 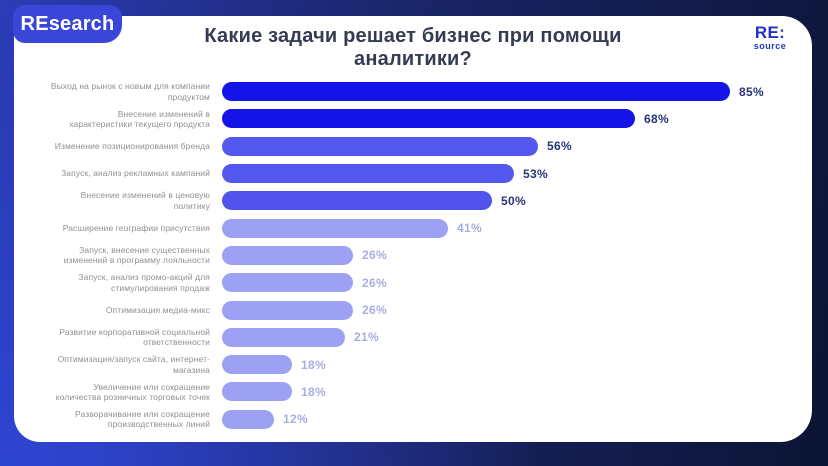 What do you see at coordinates (513, 200) in the screenshot?
I see `value-label: 50%` at bounding box center [513, 200].